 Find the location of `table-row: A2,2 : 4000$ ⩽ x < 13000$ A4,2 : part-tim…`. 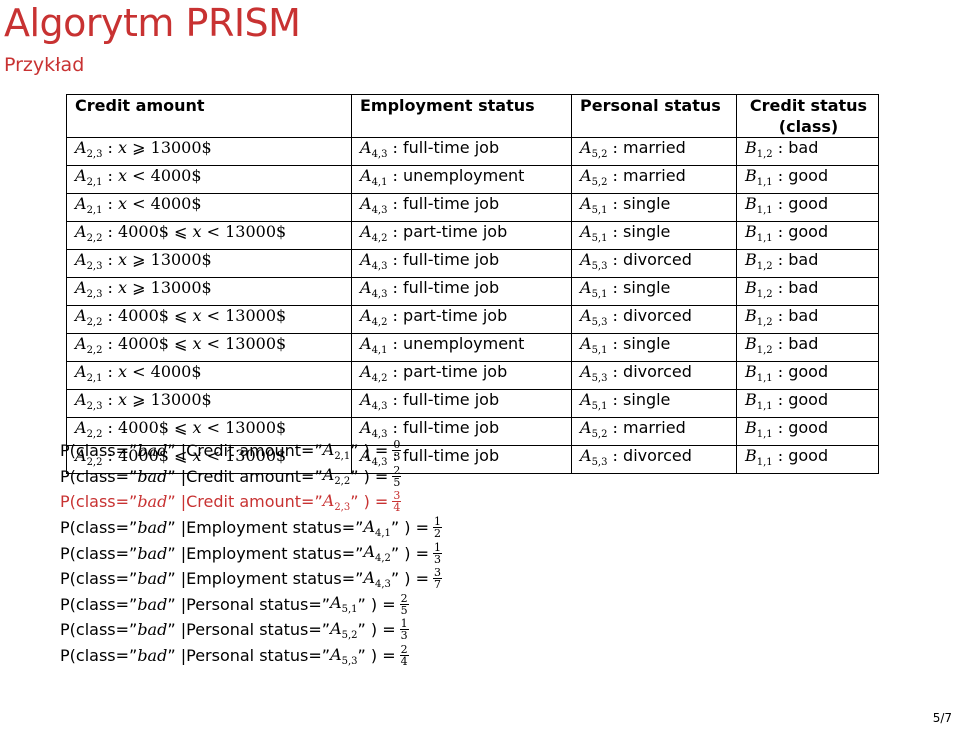

table-row: A2,2 : 4000$ ⩽ x < 13000$ A4,2 : part-tim… is located at coordinates (472, 319).